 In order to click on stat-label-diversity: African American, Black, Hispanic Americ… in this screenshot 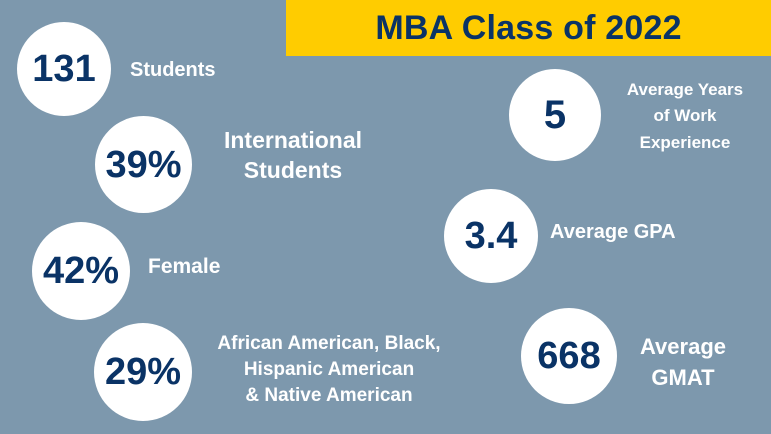, I will do `click(329, 370)`.